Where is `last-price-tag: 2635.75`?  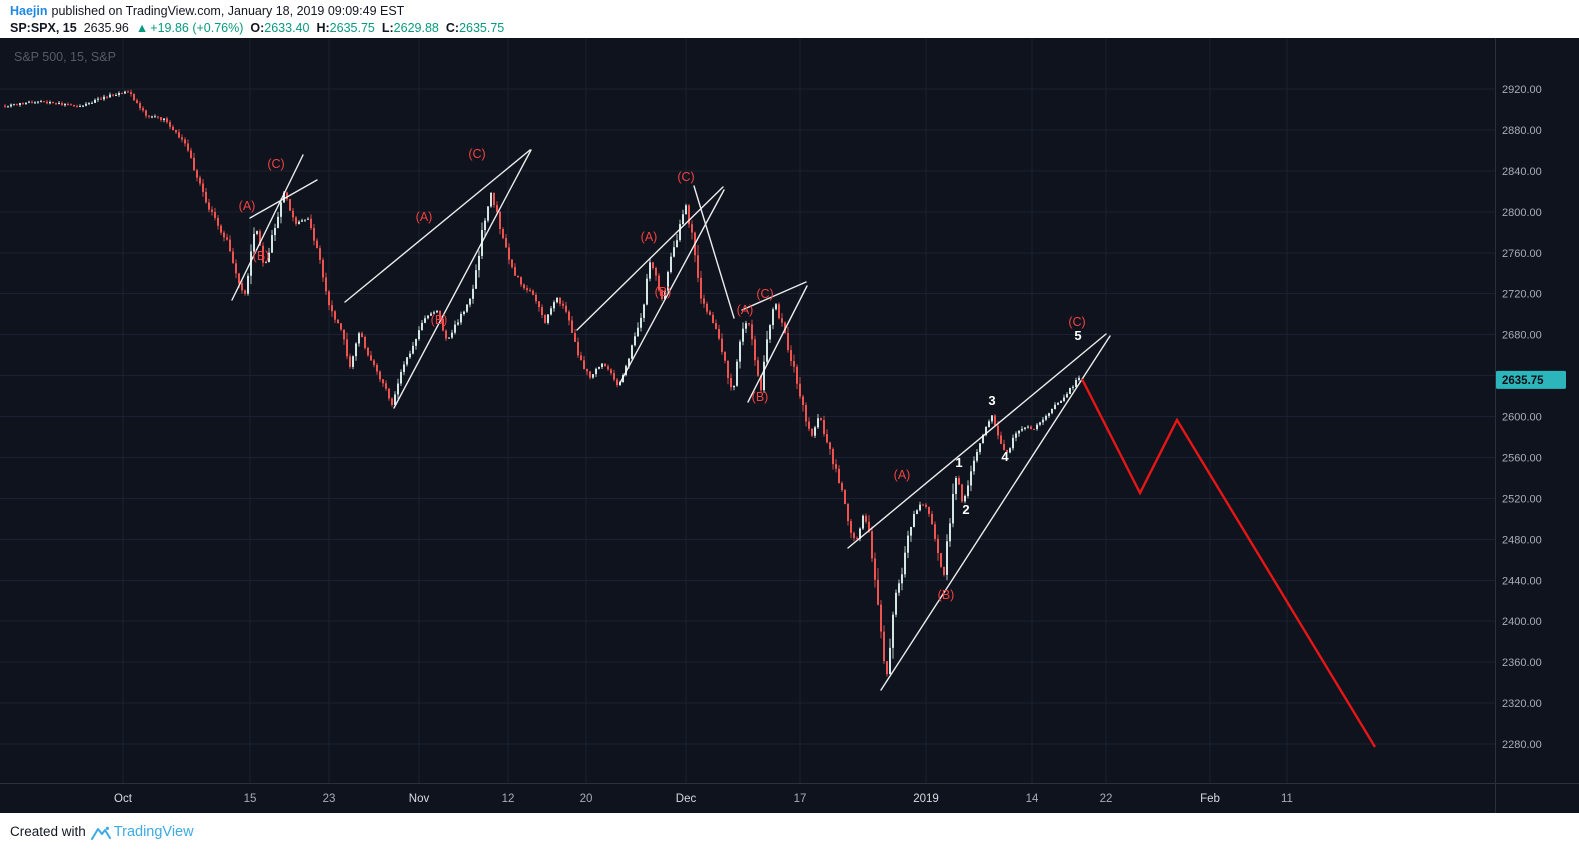
last-price-tag: 2635.75 is located at coordinates (1531, 379).